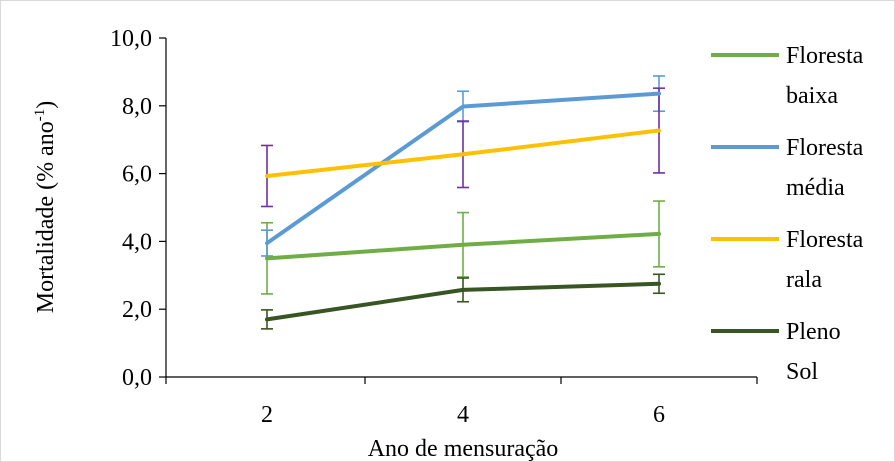 The width and height of the screenshot is (895, 462). What do you see at coordinates (813, 332) in the screenshot?
I see `legend-label-3: Pleno` at bounding box center [813, 332].